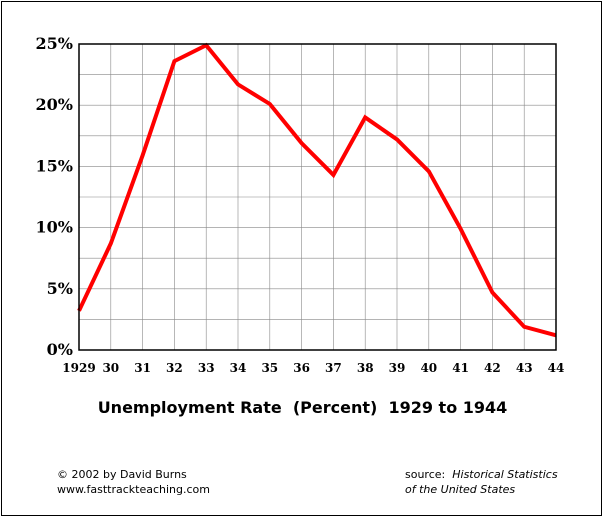 This screenshot has width=605, height=518. I want to click on x-tick-label: 36, so click(301, 368).